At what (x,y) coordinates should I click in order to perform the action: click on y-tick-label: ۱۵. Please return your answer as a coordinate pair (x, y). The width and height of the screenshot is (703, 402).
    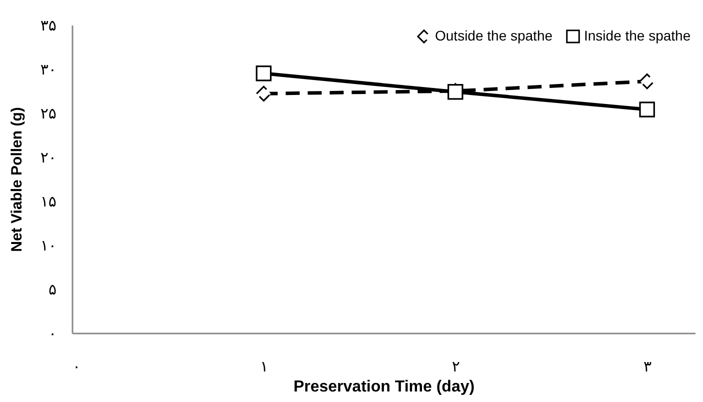
    Looking at the image, I should click on (48, 202).